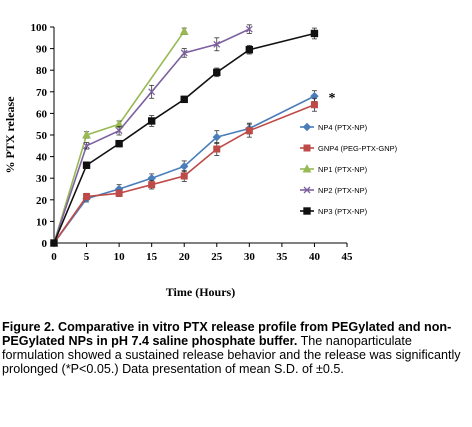 Image resolution: width=472 pixels, height=427 pixels. I want to click on significance-marker: *, so click(331, 98).